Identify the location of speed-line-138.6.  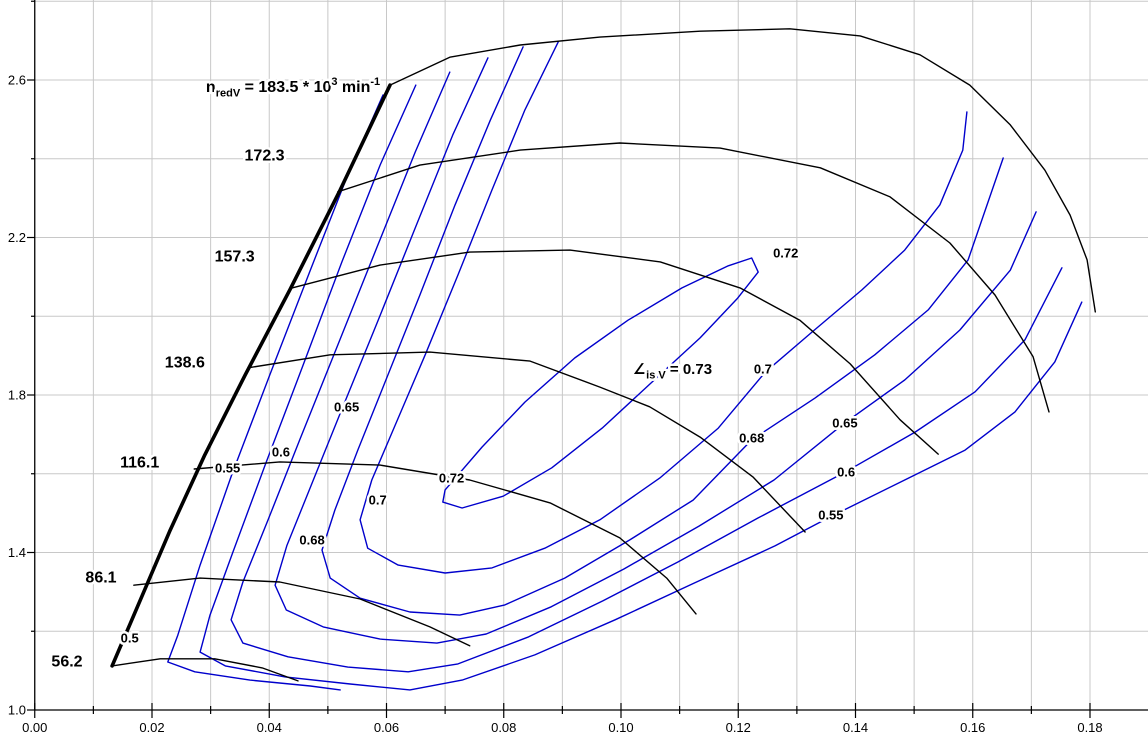
(526, 442).